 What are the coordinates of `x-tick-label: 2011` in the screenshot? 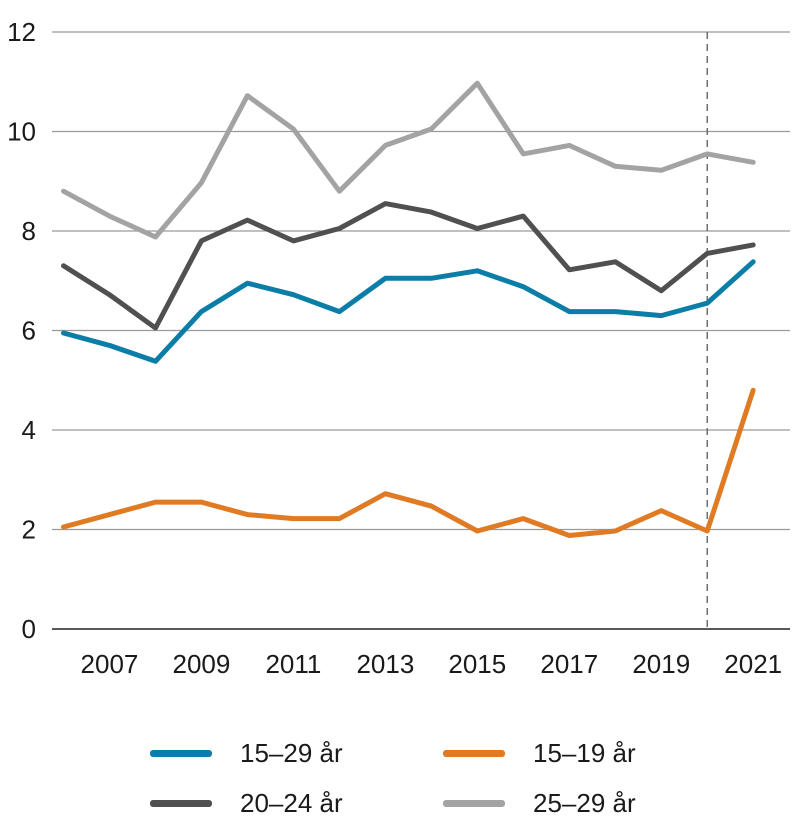 It's located at (293, 664).